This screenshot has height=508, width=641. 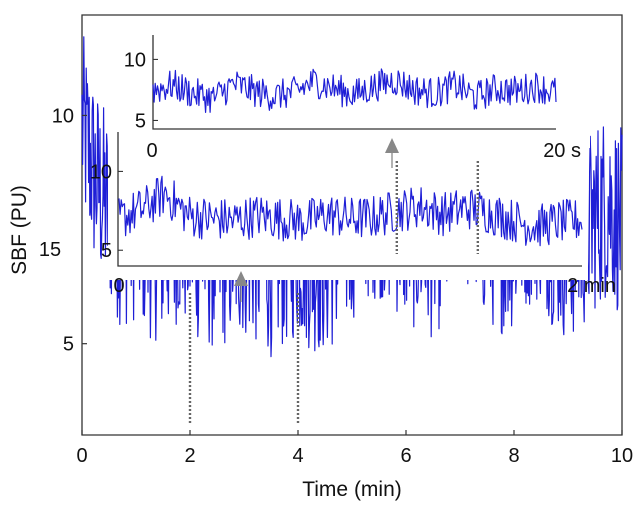 I want to click on inset-2min-x-end-label: 2 min, so click(x=591, y=286).